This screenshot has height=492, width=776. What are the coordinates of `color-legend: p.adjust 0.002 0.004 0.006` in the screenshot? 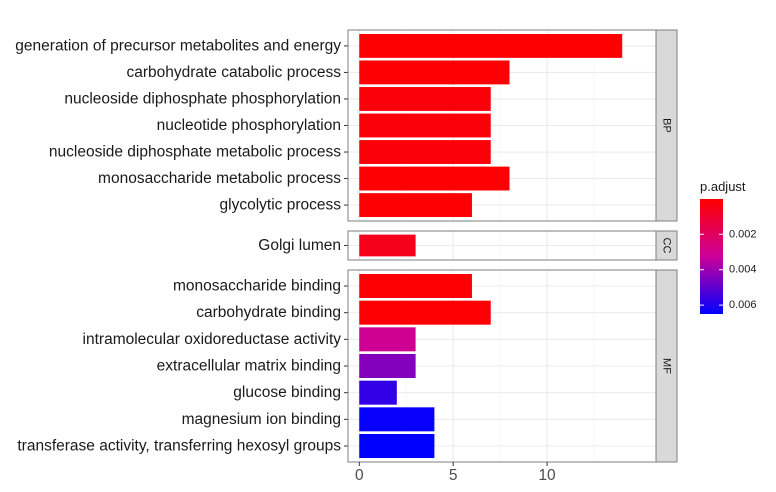 It's located at (728, 246).